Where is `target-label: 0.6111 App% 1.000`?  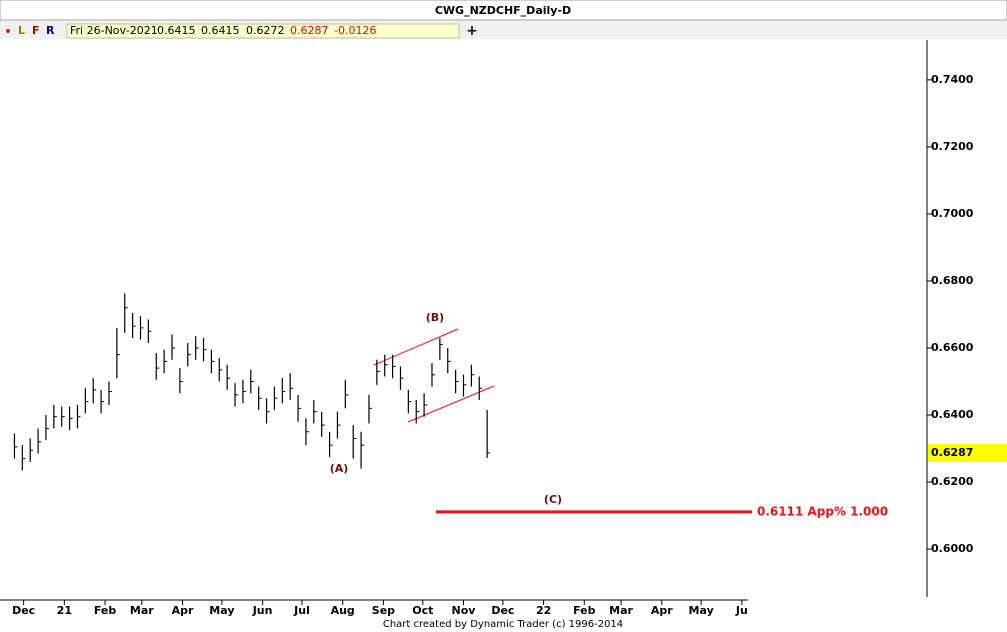
target-label: 0.6111 App% 1.000 is located at coordinates (822, 511).